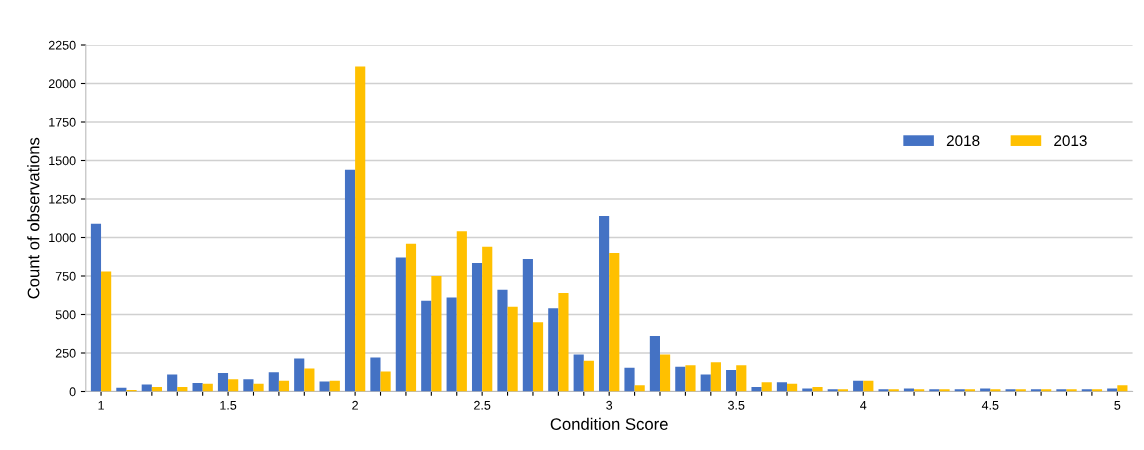  I want to click on x-tick-label: 1.5, so click(228, 405).